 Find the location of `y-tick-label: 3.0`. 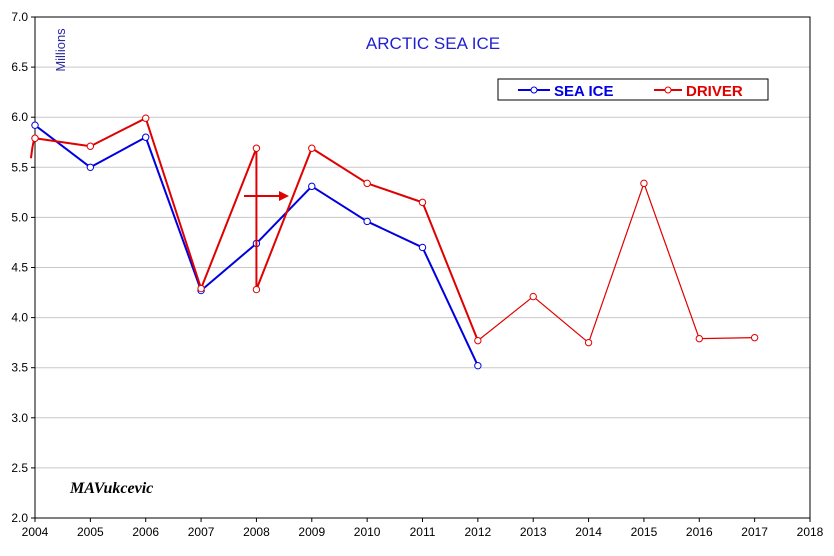

y-tick-label: 3.0 is located at coordinates (19, 418).